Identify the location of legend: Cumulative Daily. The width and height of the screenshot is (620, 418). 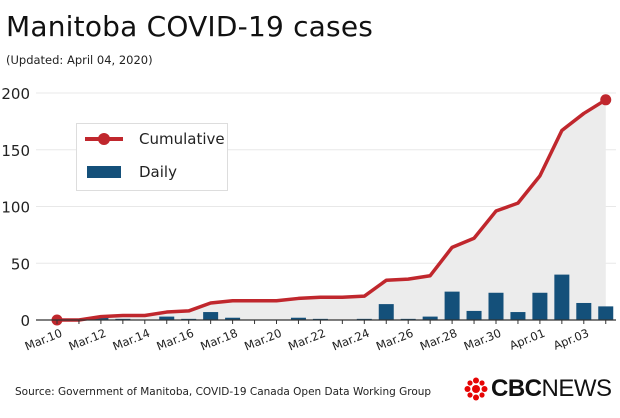
(152, 157).